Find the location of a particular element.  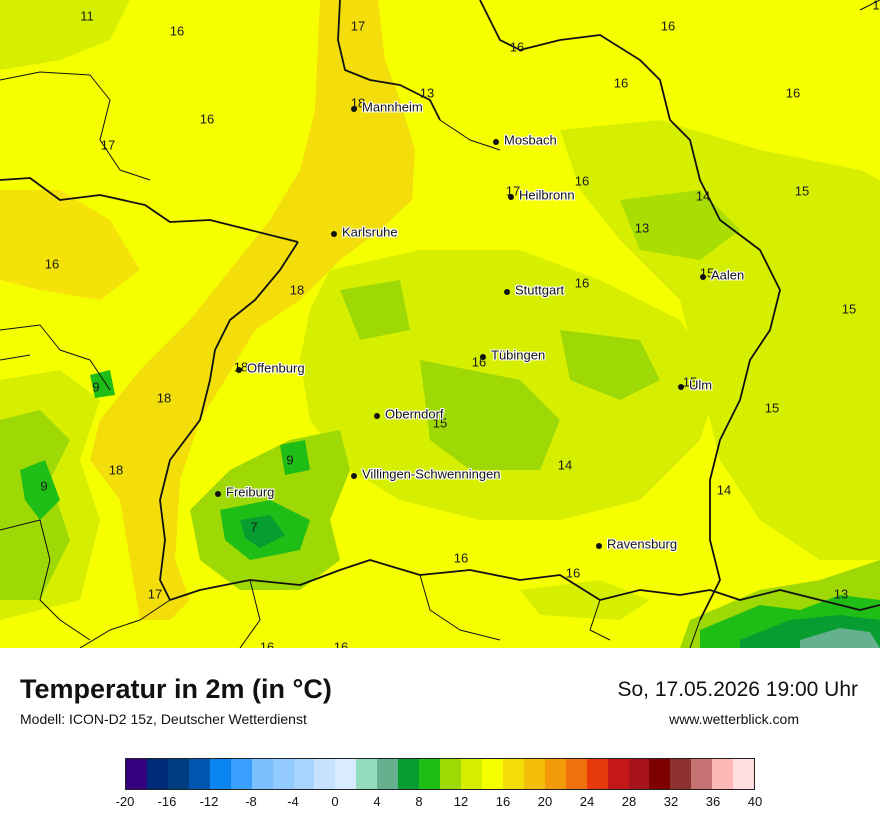

website-link: www.wetterblick.com is located at coordinates (734, 719).